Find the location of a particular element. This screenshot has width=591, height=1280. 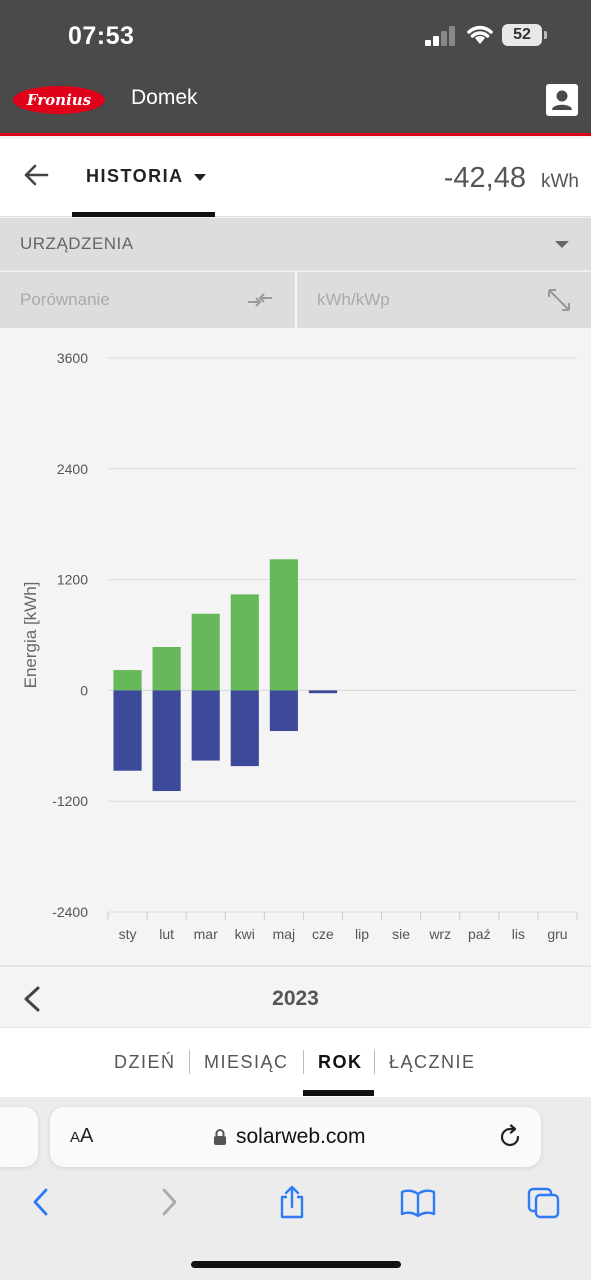

devices-dropdown: URZĄDZENIA is located at coordinates (295, 244).